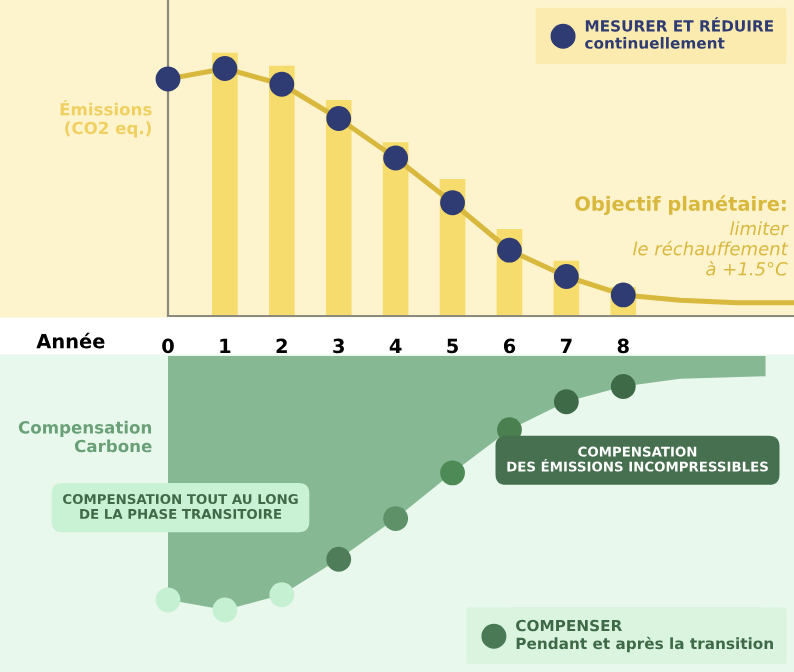 Image resolution: width=794 pixels, height=672 pixels. What do you see at coordinates (85, 436) in the screenshot?
I see `y-axis-title: Compensation Carbone` at bounding box center [85, 436].